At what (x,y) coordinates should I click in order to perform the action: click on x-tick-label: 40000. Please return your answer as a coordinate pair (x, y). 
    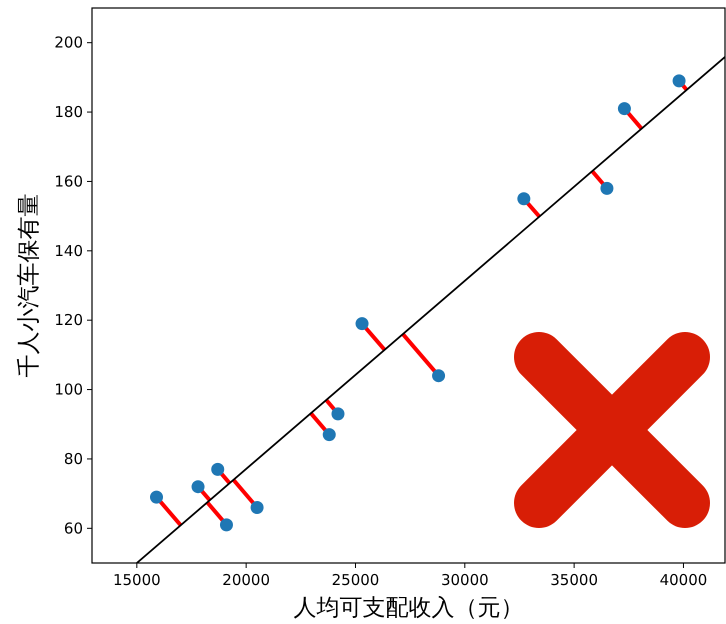
    Looking at the image, I should click on (684, 580).